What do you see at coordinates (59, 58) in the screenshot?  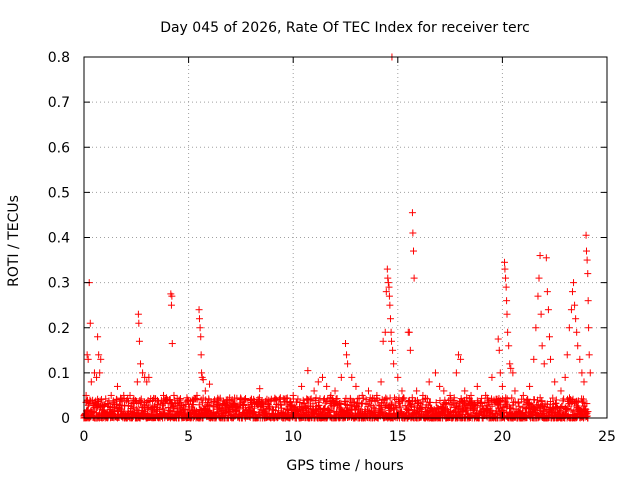 I see `y-tick-label: 0.8` at bounding box center [59, 58].